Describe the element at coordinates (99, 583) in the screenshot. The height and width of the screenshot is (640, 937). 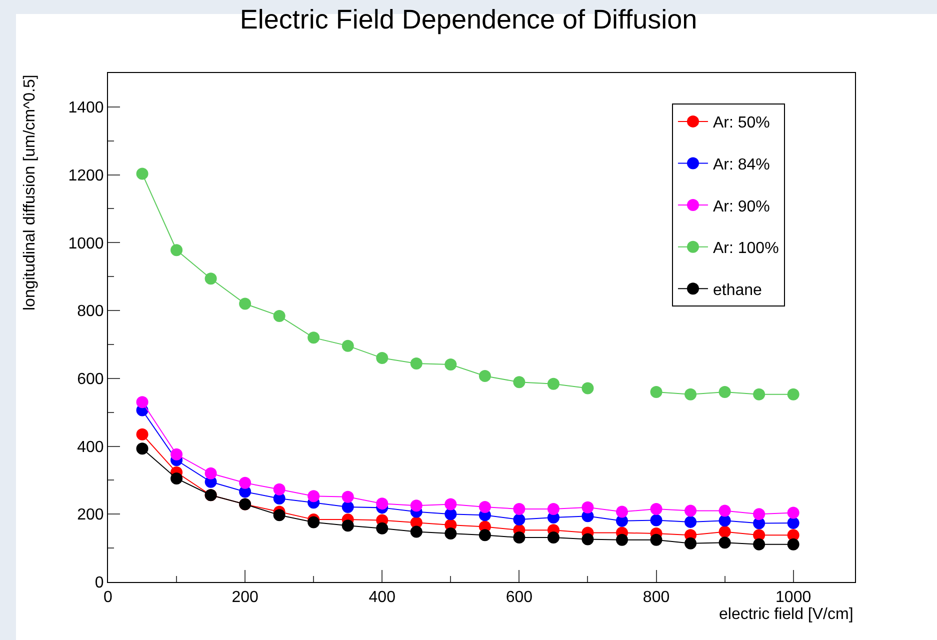
I see `y-tick-label: 0` at that location.